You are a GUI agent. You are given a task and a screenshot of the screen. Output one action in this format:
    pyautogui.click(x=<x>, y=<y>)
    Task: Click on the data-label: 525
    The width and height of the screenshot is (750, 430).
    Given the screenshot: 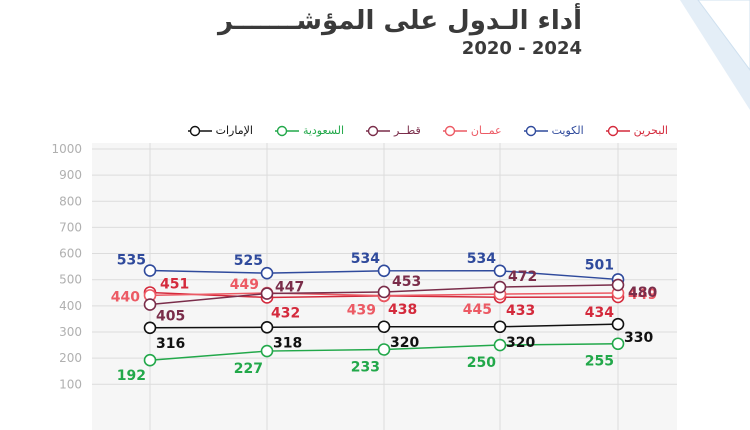 What is the action you would take?
    pyautogui.click(x=248, y=261)
    